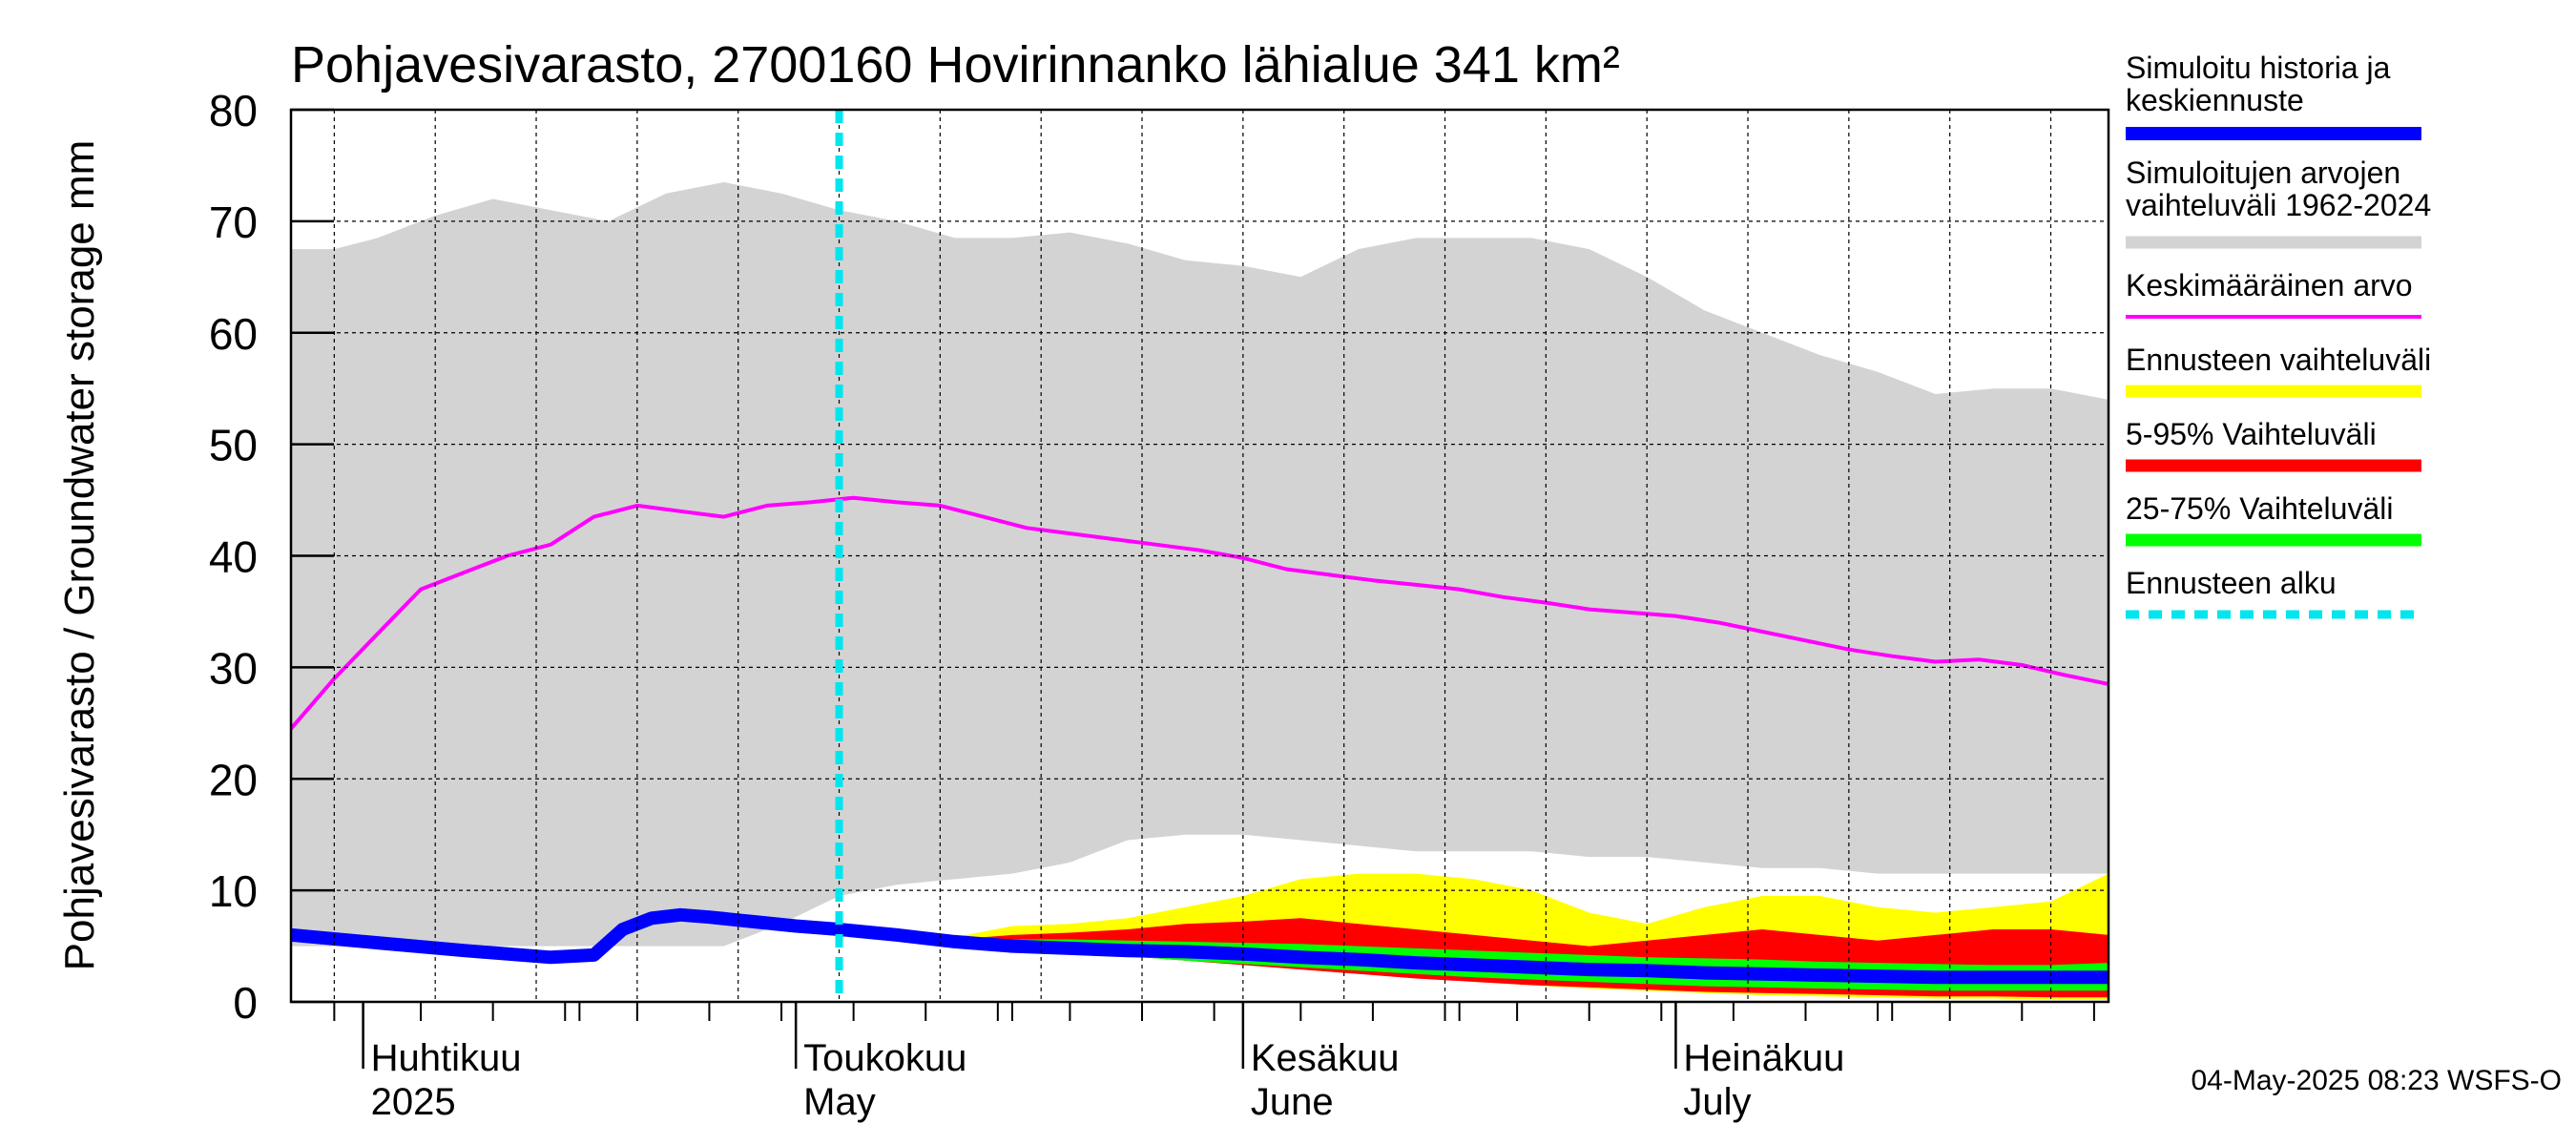 This screenshot has height=1145, width=2576. What do you see at coordinates (245, 1003) in the screenshot?
I see `y-tick-label: 0` at bounding box center [245, 1003].